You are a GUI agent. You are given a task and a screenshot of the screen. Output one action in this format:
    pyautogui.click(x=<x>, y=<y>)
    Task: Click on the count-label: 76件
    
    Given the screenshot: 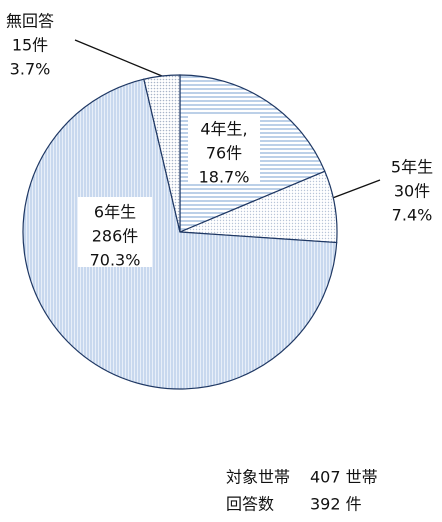 What is the action you would take?
    pyautogui.click(x=224, y=153)
    